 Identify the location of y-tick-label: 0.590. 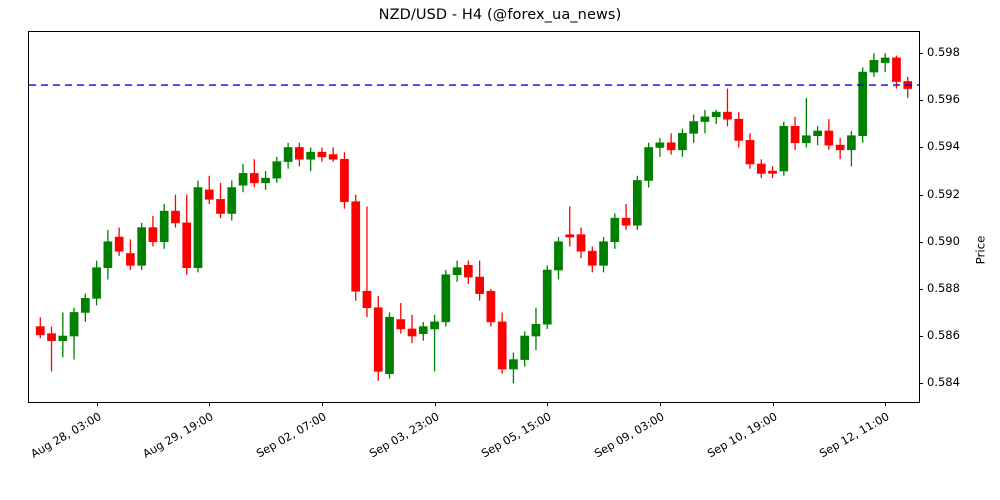
(943, 240).